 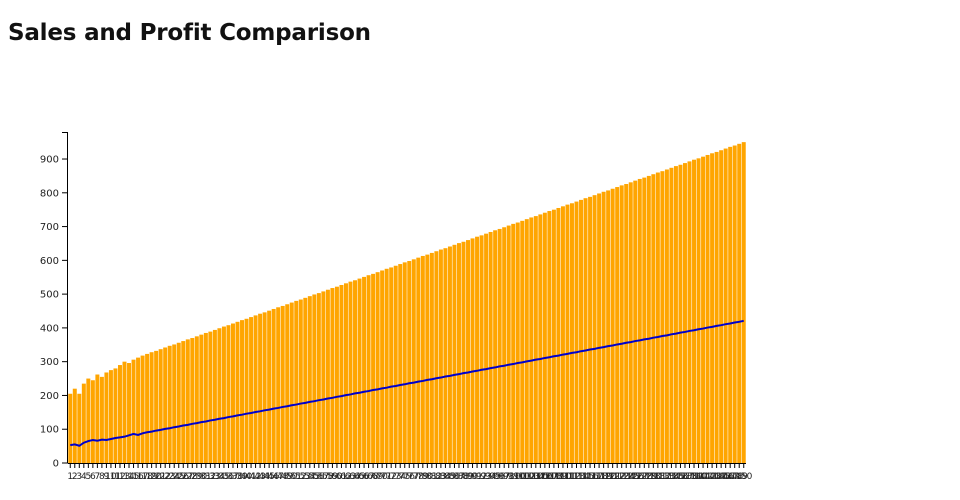 What do you see at coordinates (395, 477) in the screenshot?
I see `x-tick-label: 73` at bounding box center [395, 477].